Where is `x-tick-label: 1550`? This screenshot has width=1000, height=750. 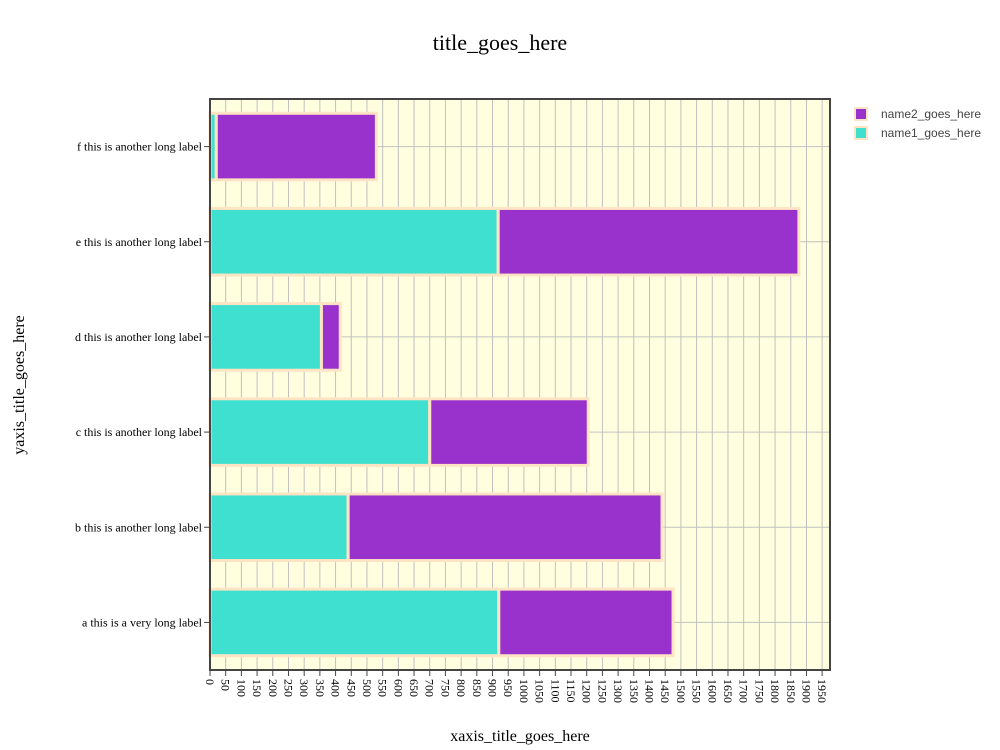
x-tick-label: 1550 is located at coordinates (697, 691).